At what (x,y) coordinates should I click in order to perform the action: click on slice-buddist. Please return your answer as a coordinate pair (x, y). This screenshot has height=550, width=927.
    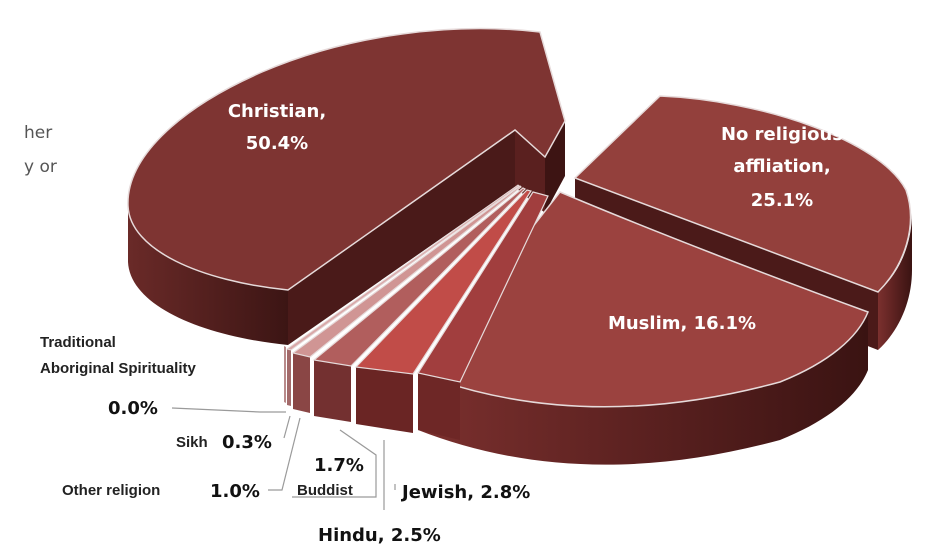
    Looking at the image, I should click on (419, 304).